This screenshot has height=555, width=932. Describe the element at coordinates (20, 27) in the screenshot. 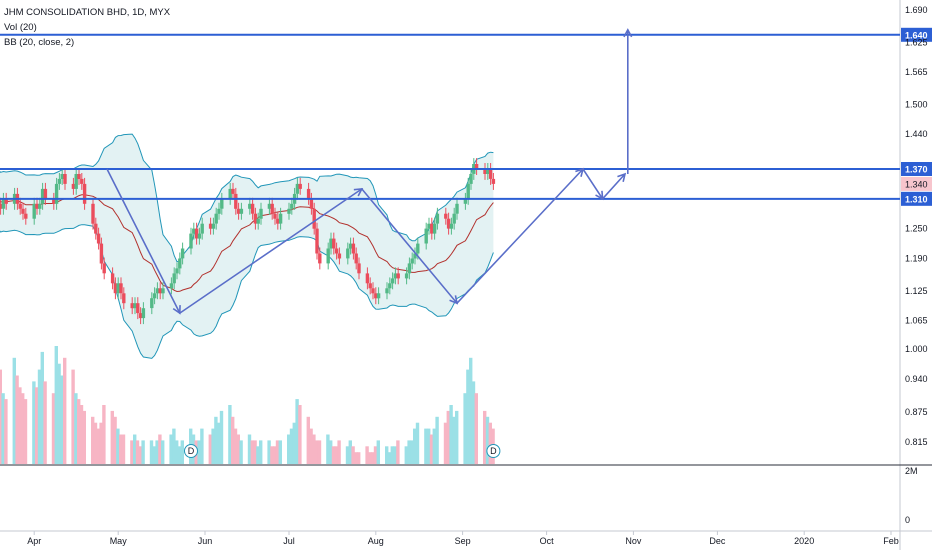

I see `legend-volume: Vol (20)` at that location.